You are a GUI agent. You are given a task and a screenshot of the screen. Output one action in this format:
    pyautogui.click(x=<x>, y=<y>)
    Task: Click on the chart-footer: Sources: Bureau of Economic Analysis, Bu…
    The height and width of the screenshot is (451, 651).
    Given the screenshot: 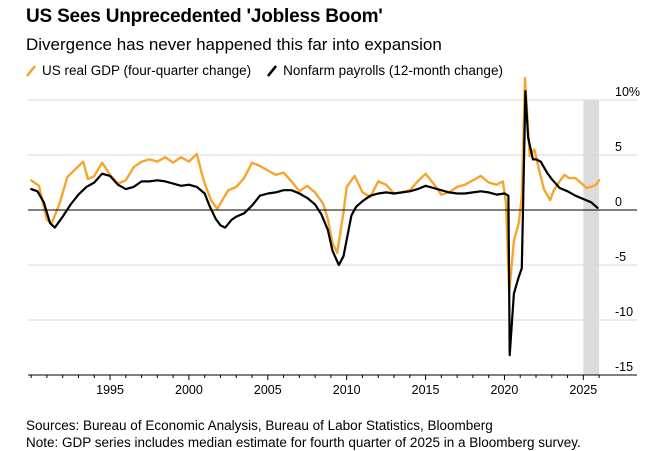 What is the action you would take?
    pyautogui.click(x=303, y=434)
    